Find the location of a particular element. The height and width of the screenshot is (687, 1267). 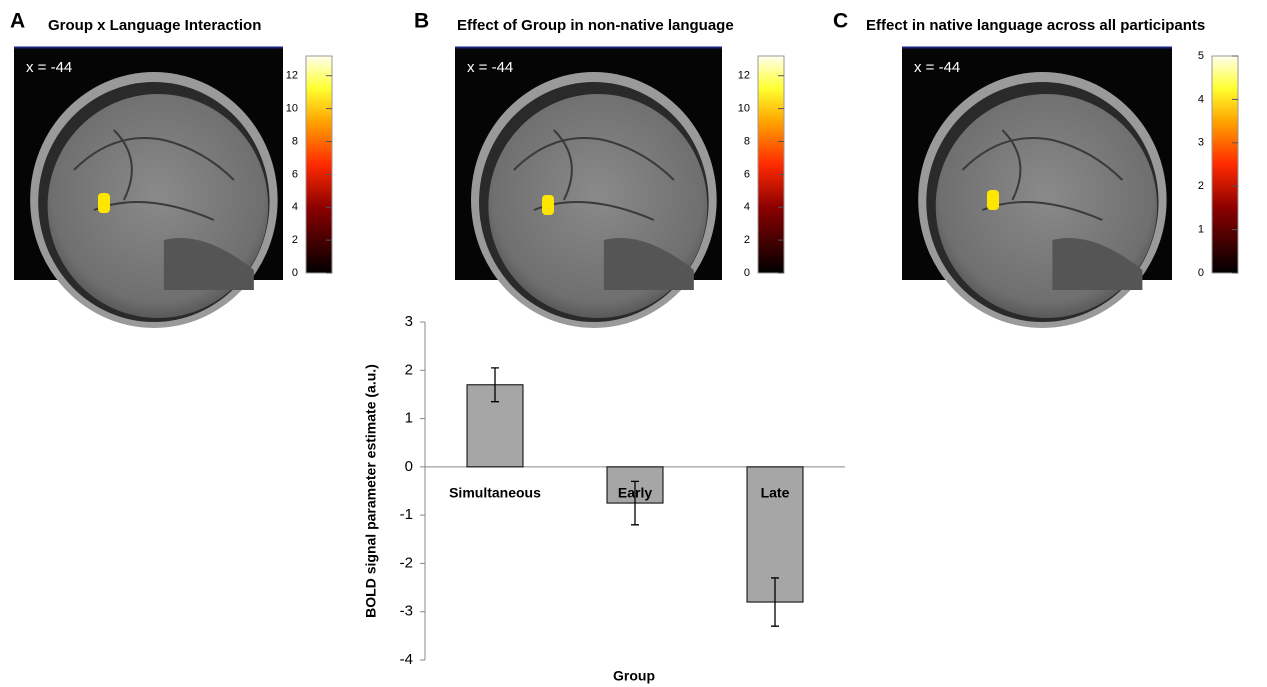

y-tick-label: 3 is located at coordinates (409, 321).